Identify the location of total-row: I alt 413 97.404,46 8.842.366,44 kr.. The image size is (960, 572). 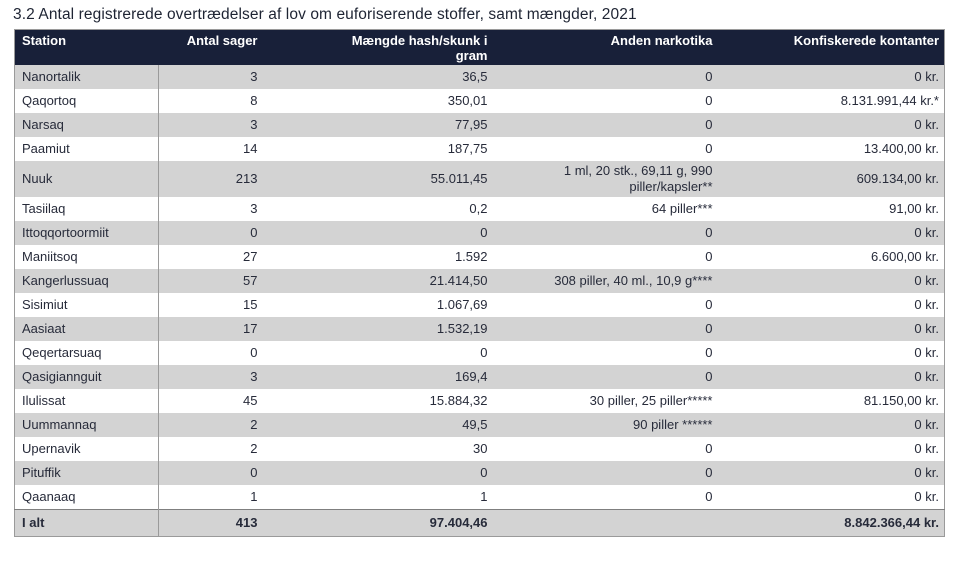
(479, 523).